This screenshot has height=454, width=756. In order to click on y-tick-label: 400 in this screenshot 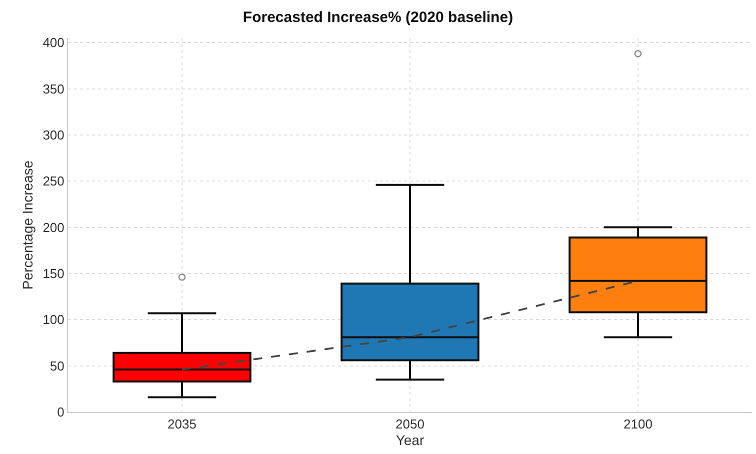, I will do `click(53, 42)`.